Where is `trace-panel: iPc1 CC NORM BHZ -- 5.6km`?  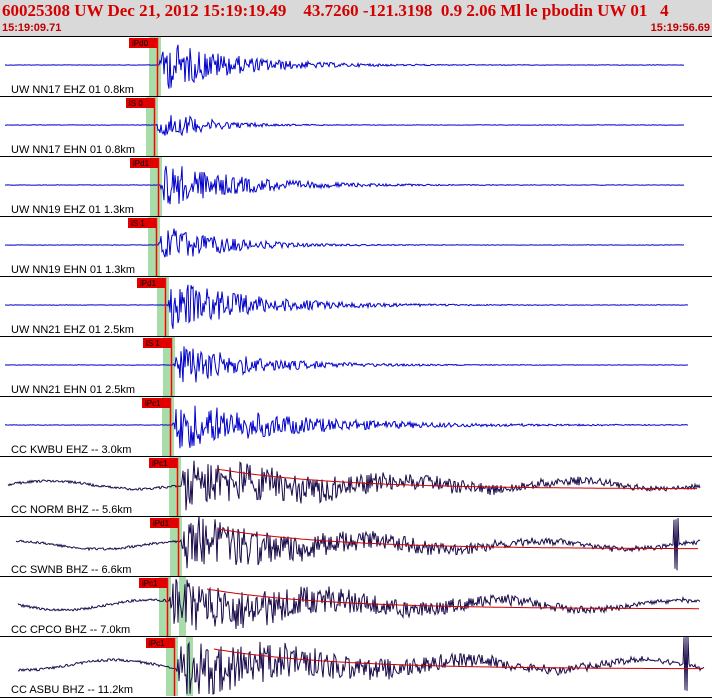
trace-panel: iPc1 CC NORM BHZ -- 5.6km is located at coordinates (356, 486).